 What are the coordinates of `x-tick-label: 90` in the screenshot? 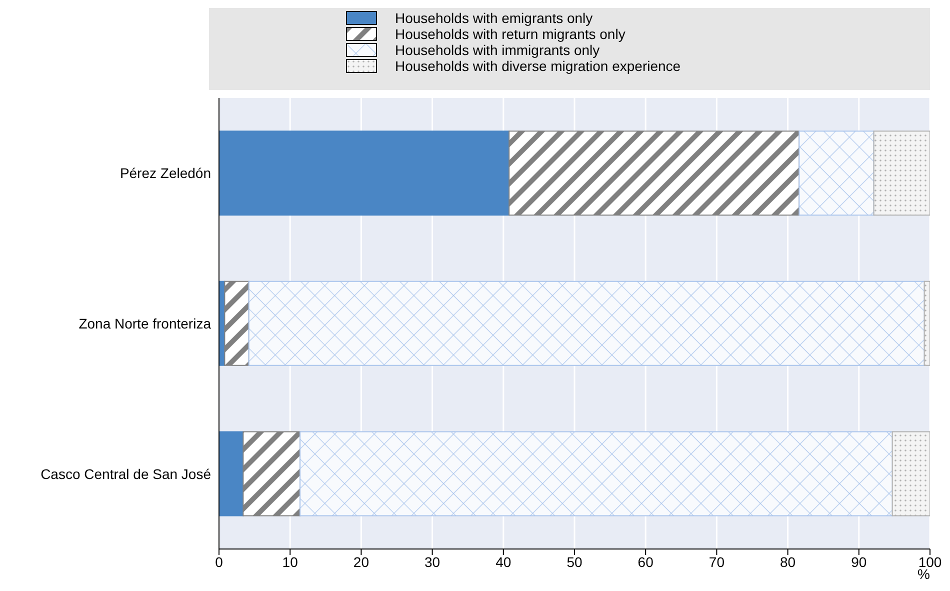 It's located at (859, 562).